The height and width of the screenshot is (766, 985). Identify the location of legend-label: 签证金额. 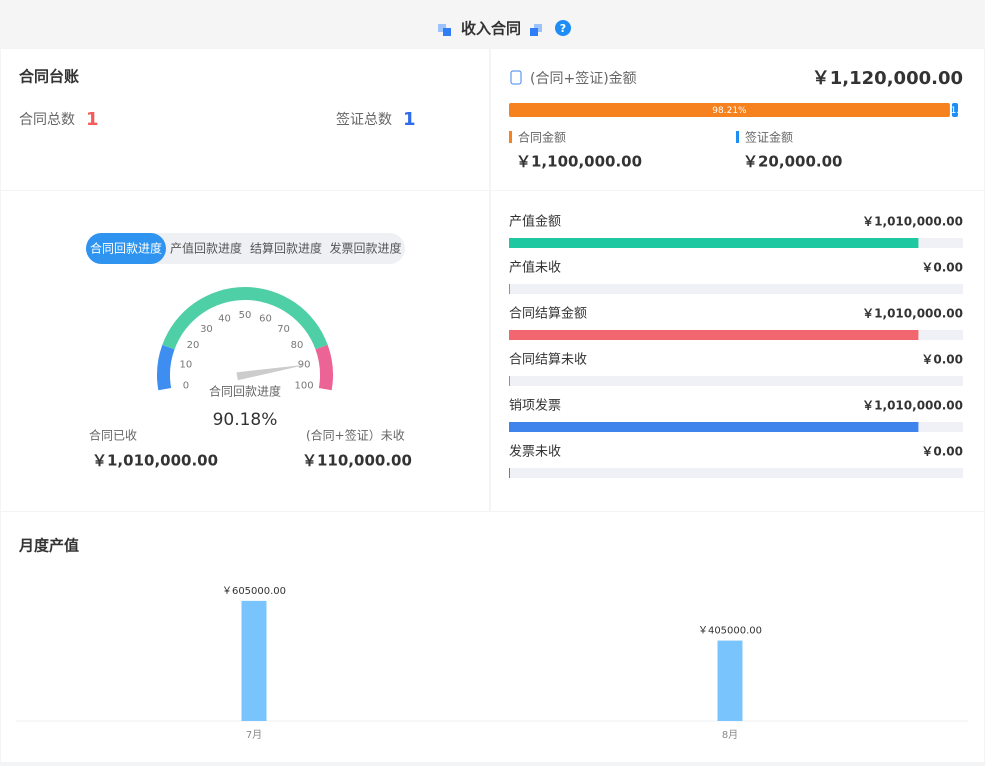
(769, 137).